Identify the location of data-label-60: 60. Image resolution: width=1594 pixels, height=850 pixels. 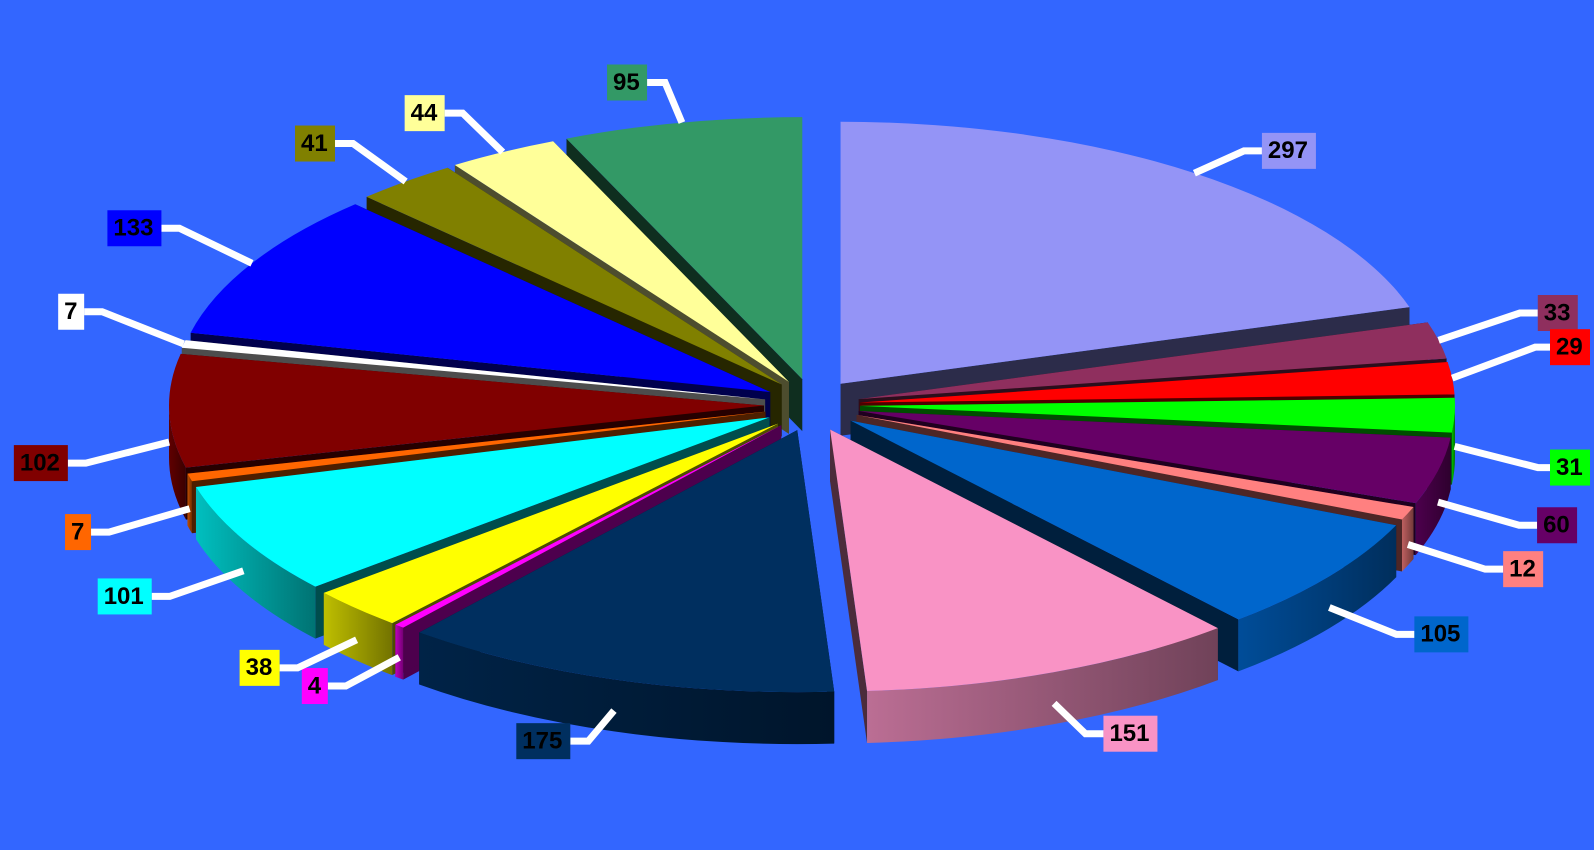
(1556, 525).